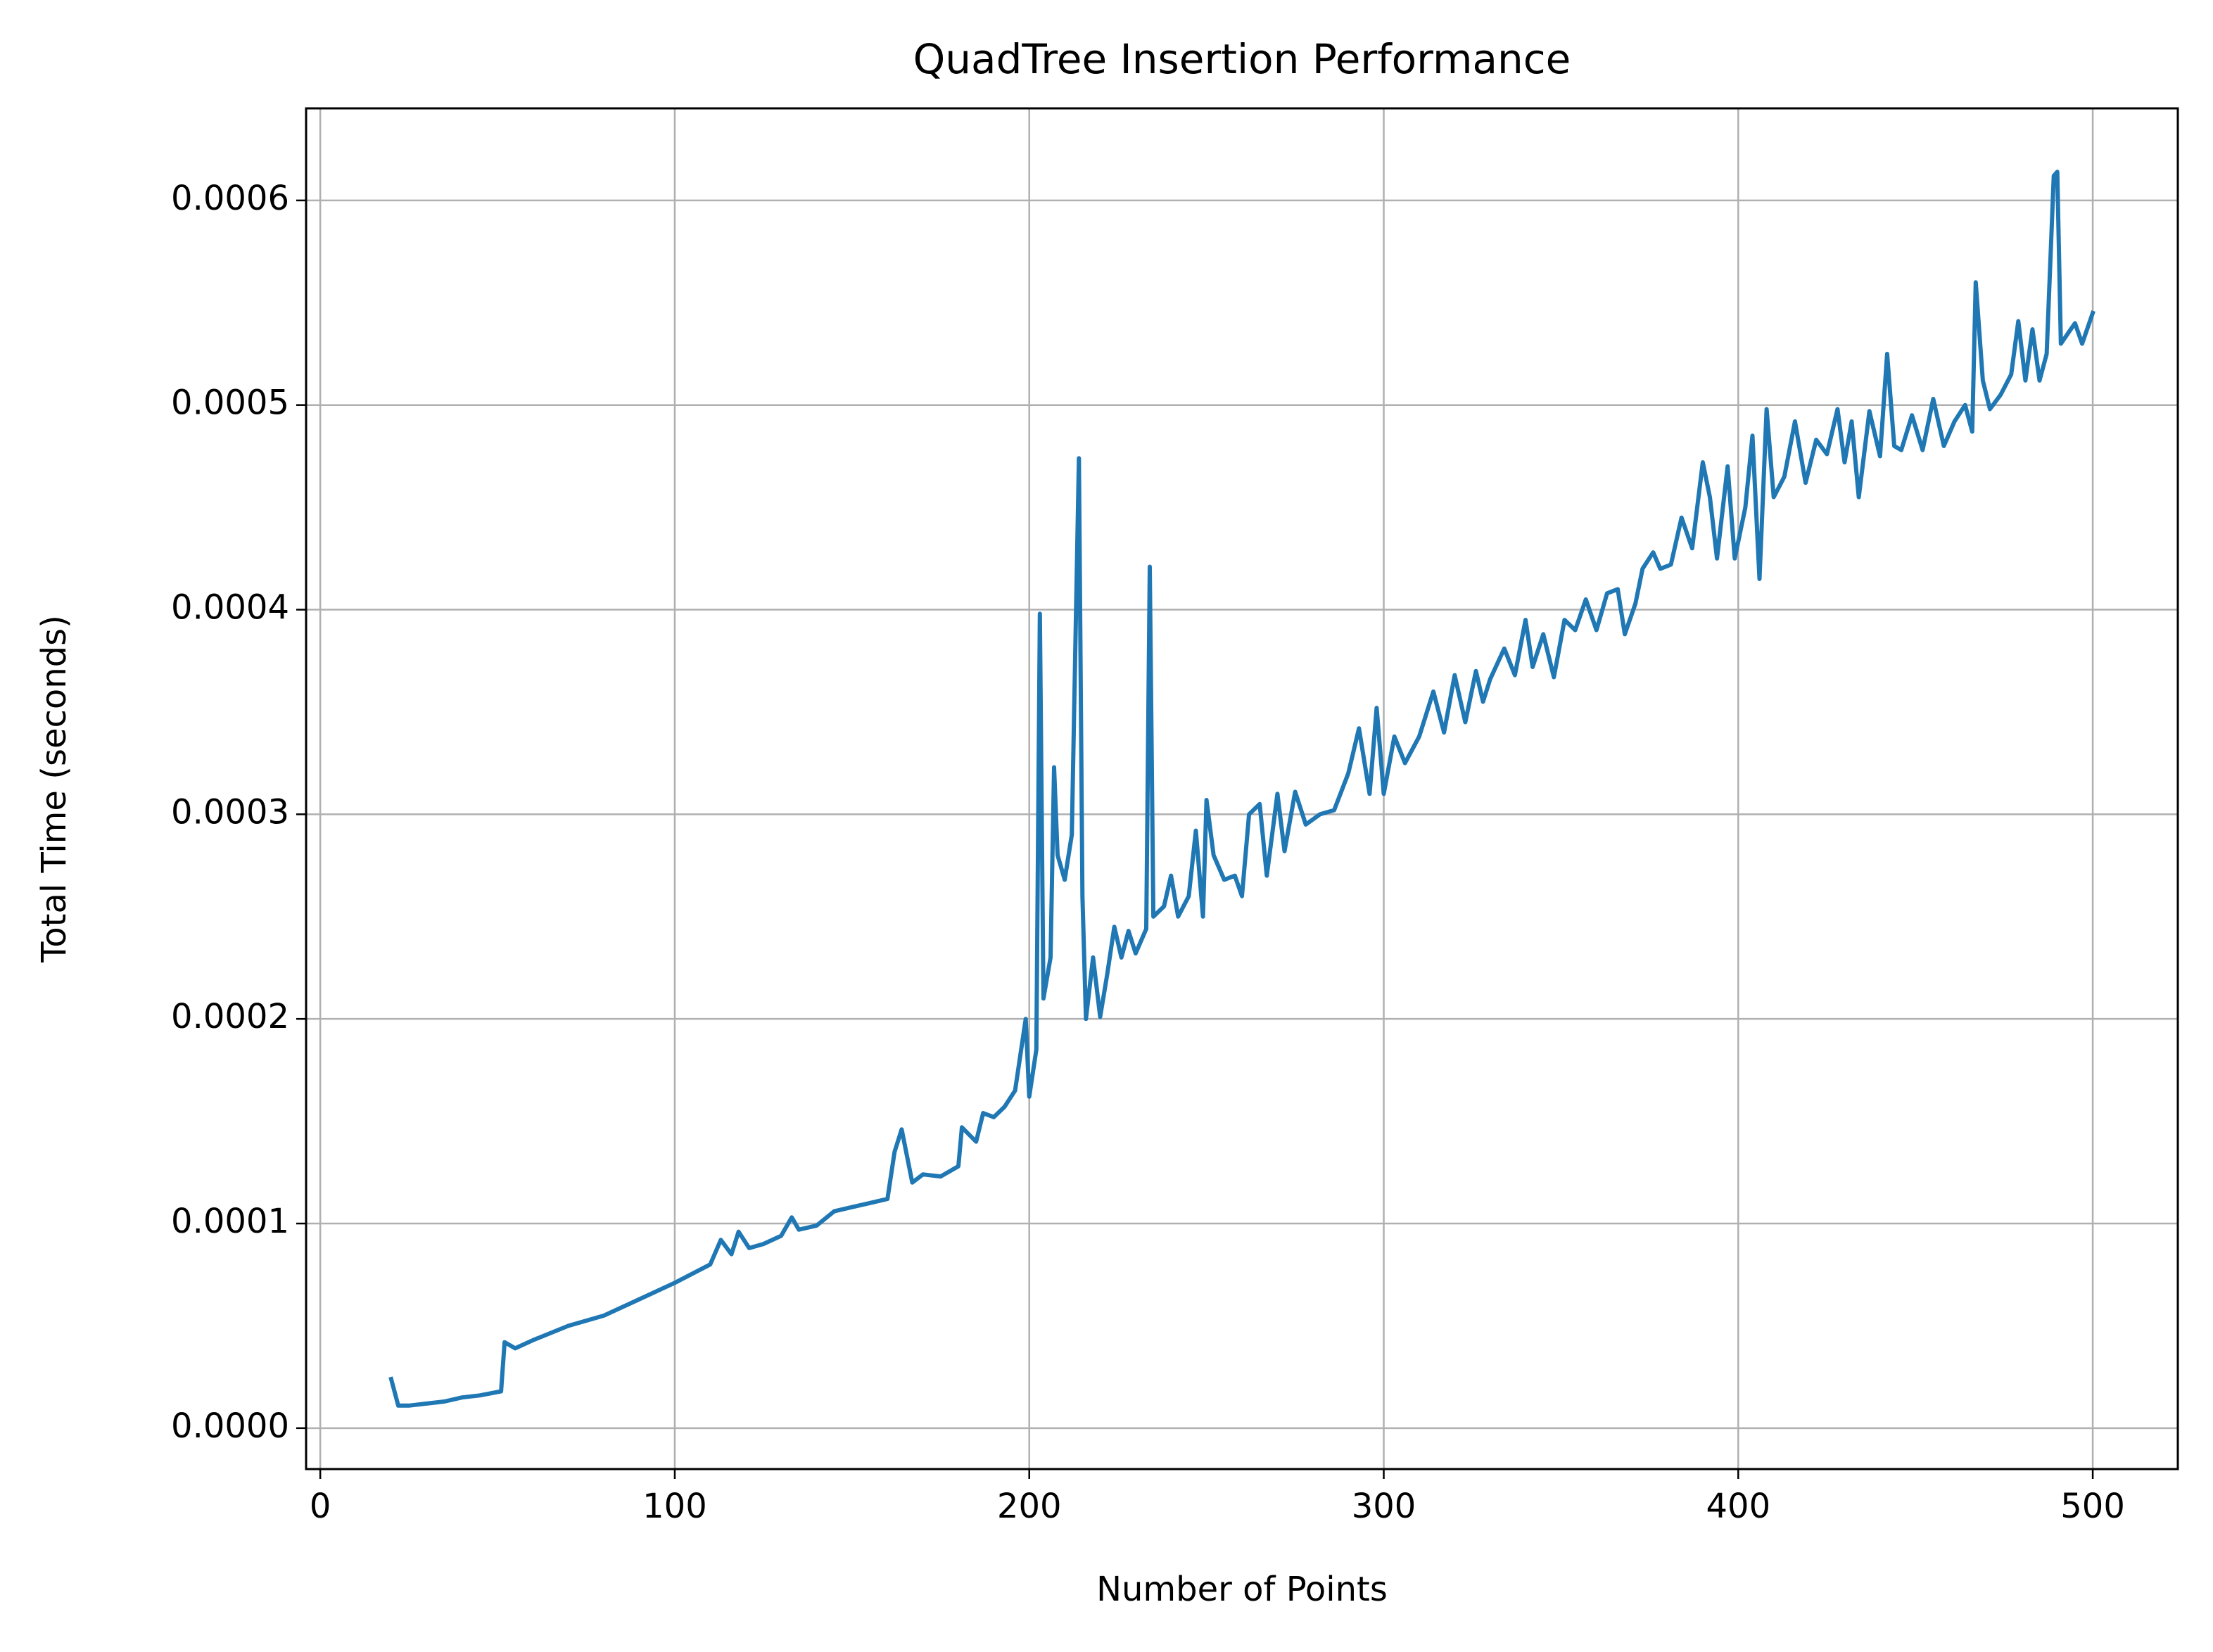 Image resolution: width=2213 pixels, height=1652 pixels. Describe the element at coordinates (230, 1221) in the screenshot. I see `y-tick-label: 0.0001` at that location.